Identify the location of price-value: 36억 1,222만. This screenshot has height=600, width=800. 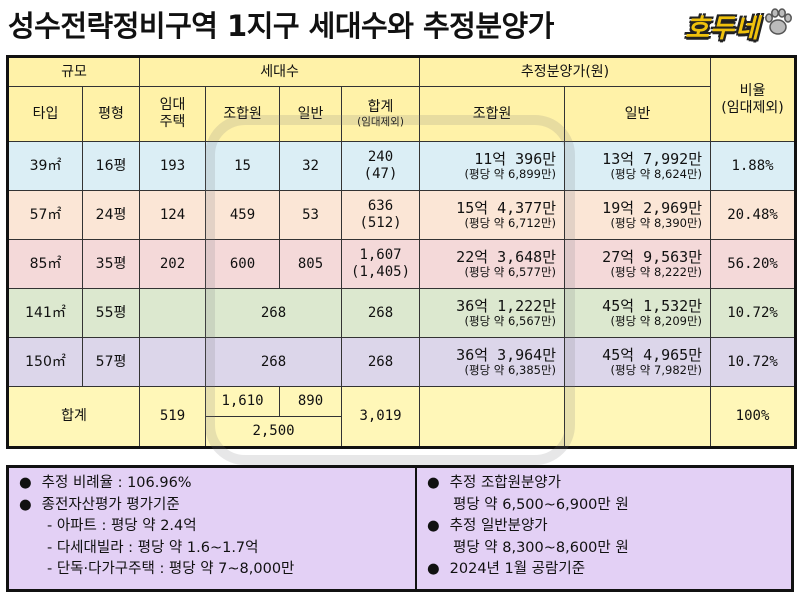
(506, 306).